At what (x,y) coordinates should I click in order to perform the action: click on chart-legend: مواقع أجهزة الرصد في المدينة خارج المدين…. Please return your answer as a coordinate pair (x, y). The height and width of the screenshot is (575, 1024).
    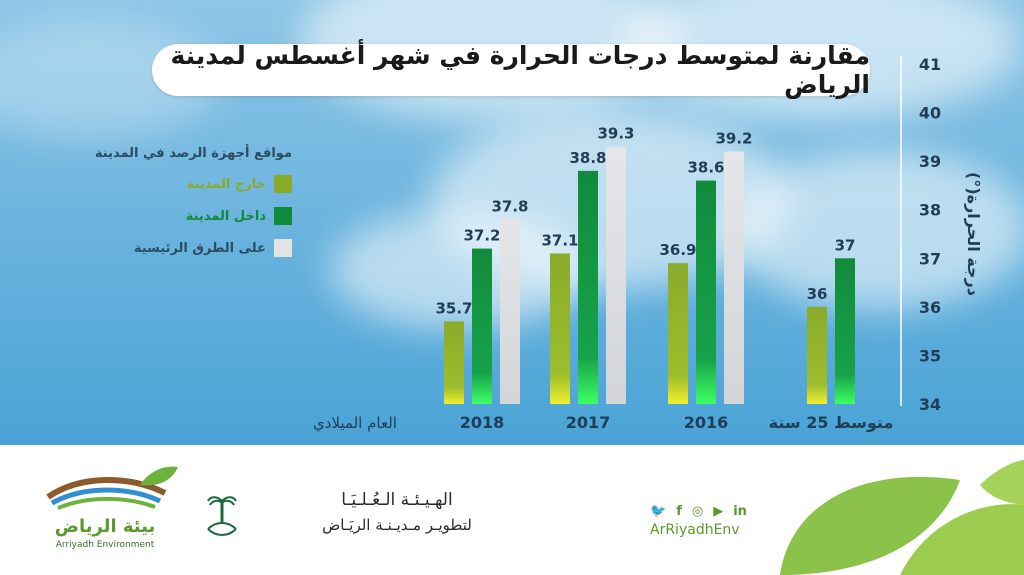
    Looking at the image, I should click on (186, 208).